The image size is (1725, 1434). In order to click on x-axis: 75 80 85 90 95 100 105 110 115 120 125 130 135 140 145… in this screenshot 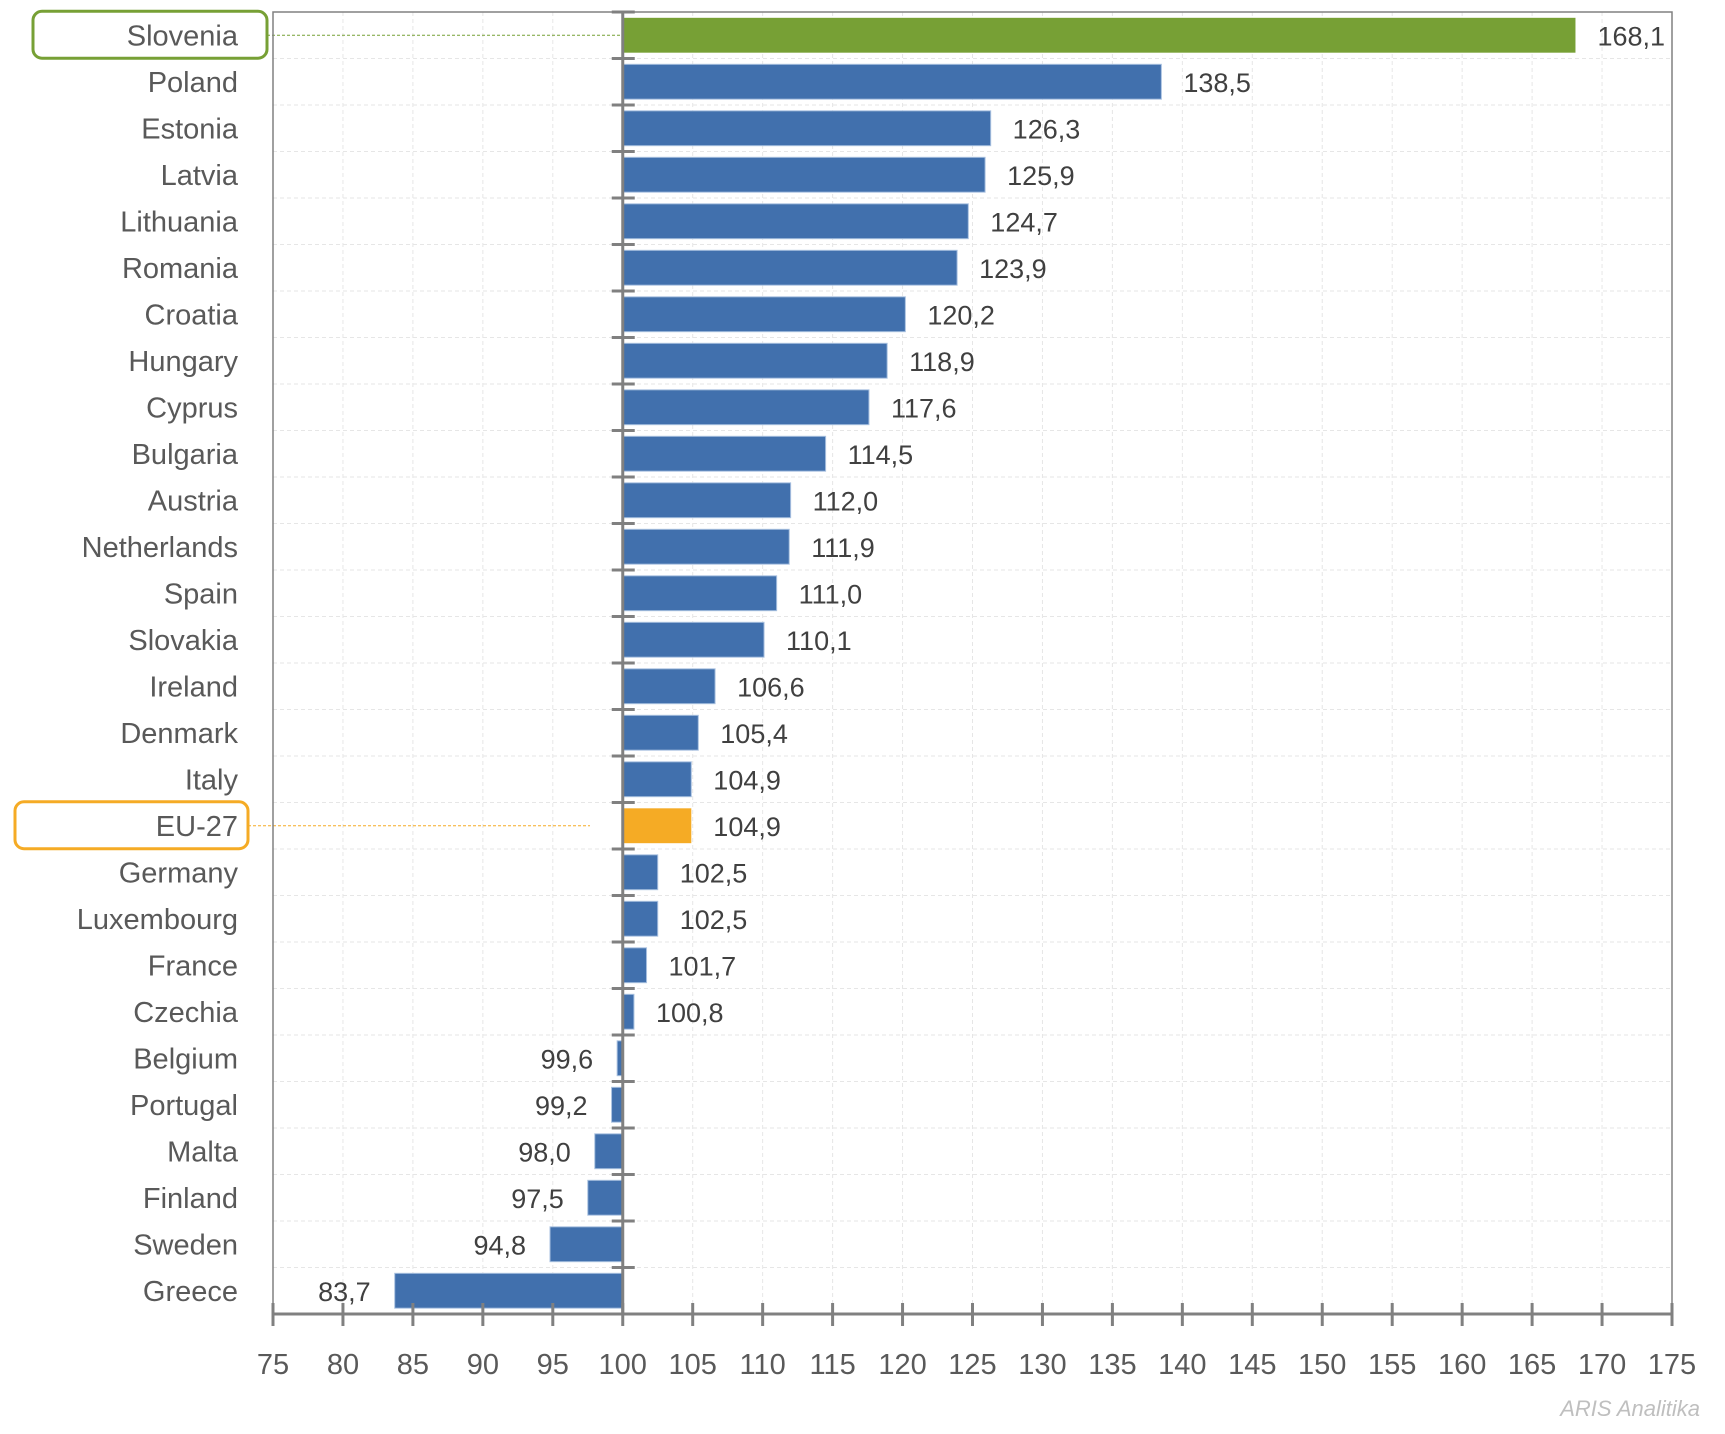, I will do `click(976, 1342)`.